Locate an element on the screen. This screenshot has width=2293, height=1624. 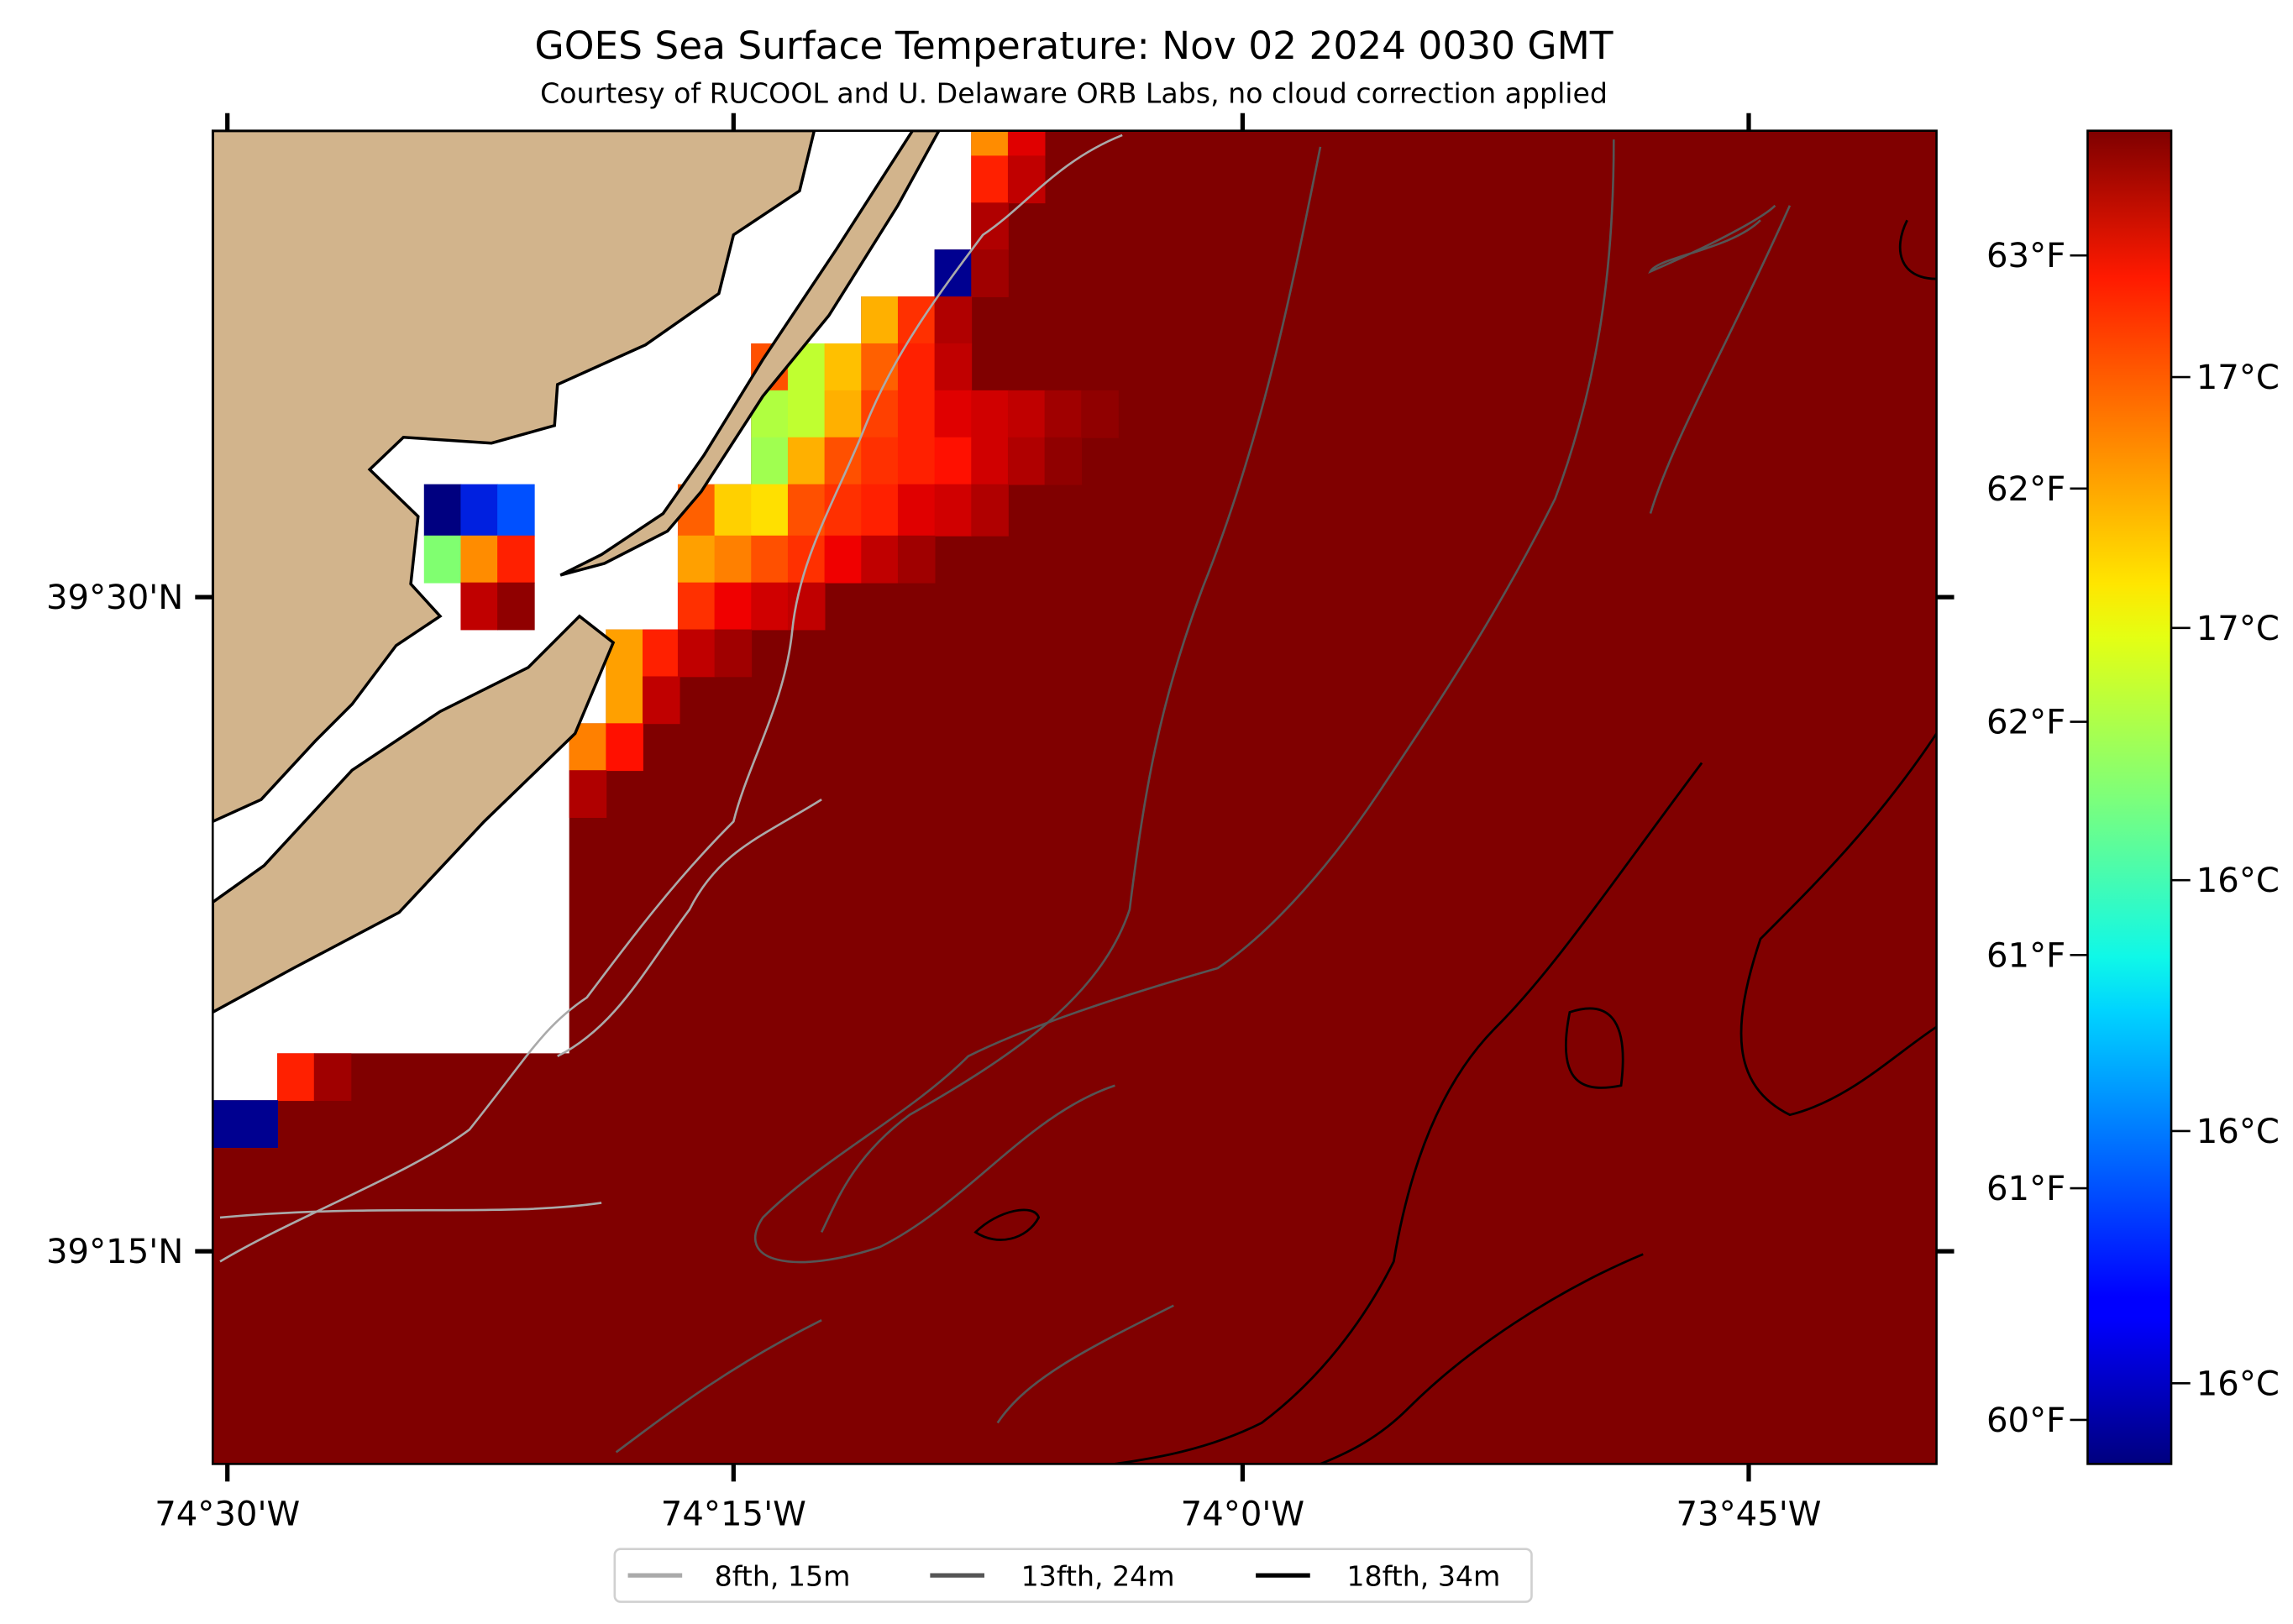
legend-box is located at coordinates (1073, 1576).